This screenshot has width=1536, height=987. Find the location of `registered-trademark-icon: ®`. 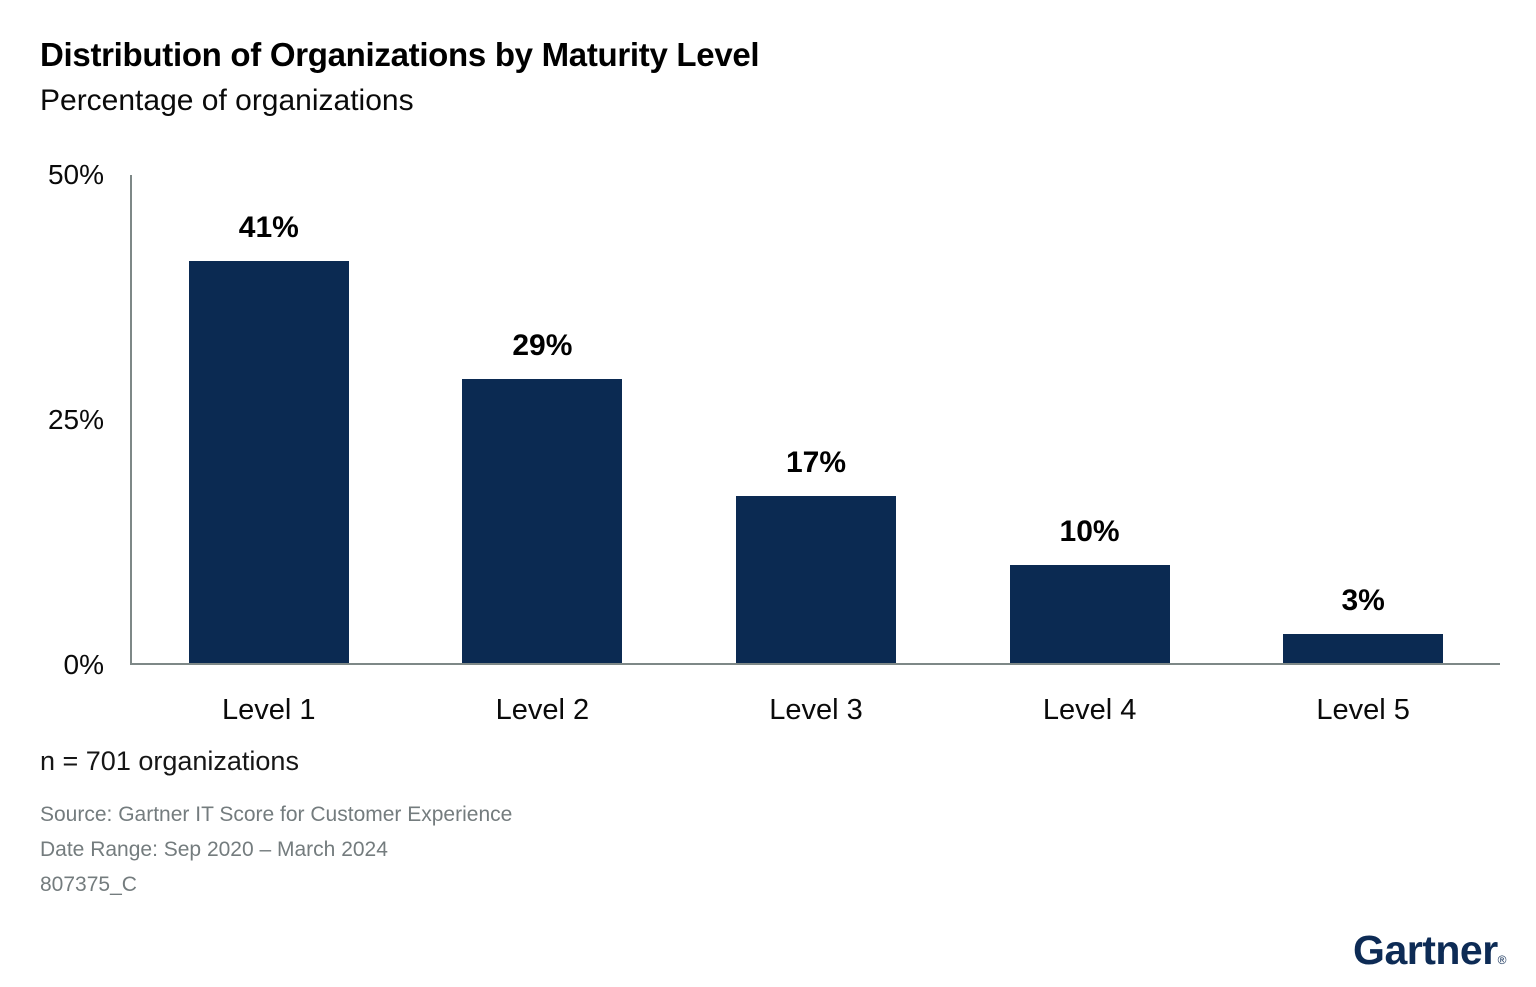

registered-trademark-icon: ® is located at coordinates (1502, 960).